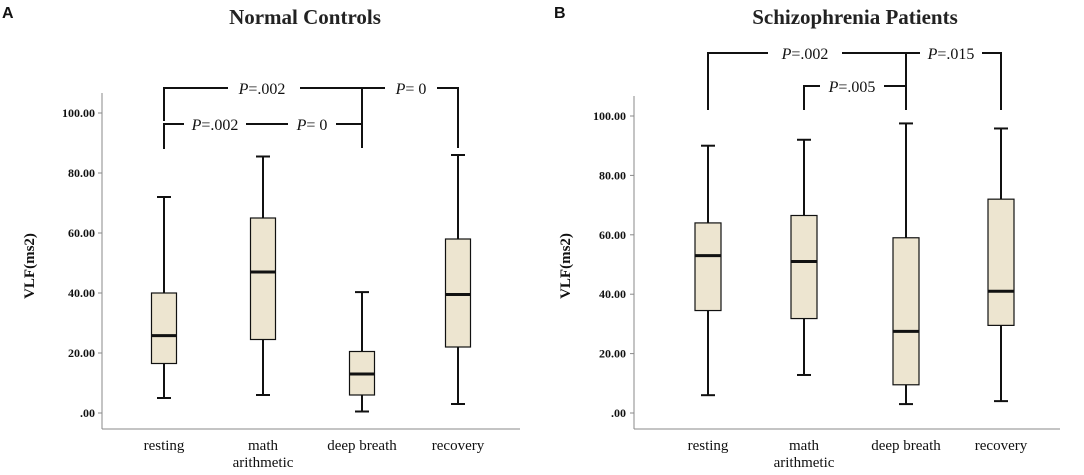  Describe the element at coordinates (855, 17) in the screenshot. I see `panel-b-title: Schizophrenia Patients` at that location.